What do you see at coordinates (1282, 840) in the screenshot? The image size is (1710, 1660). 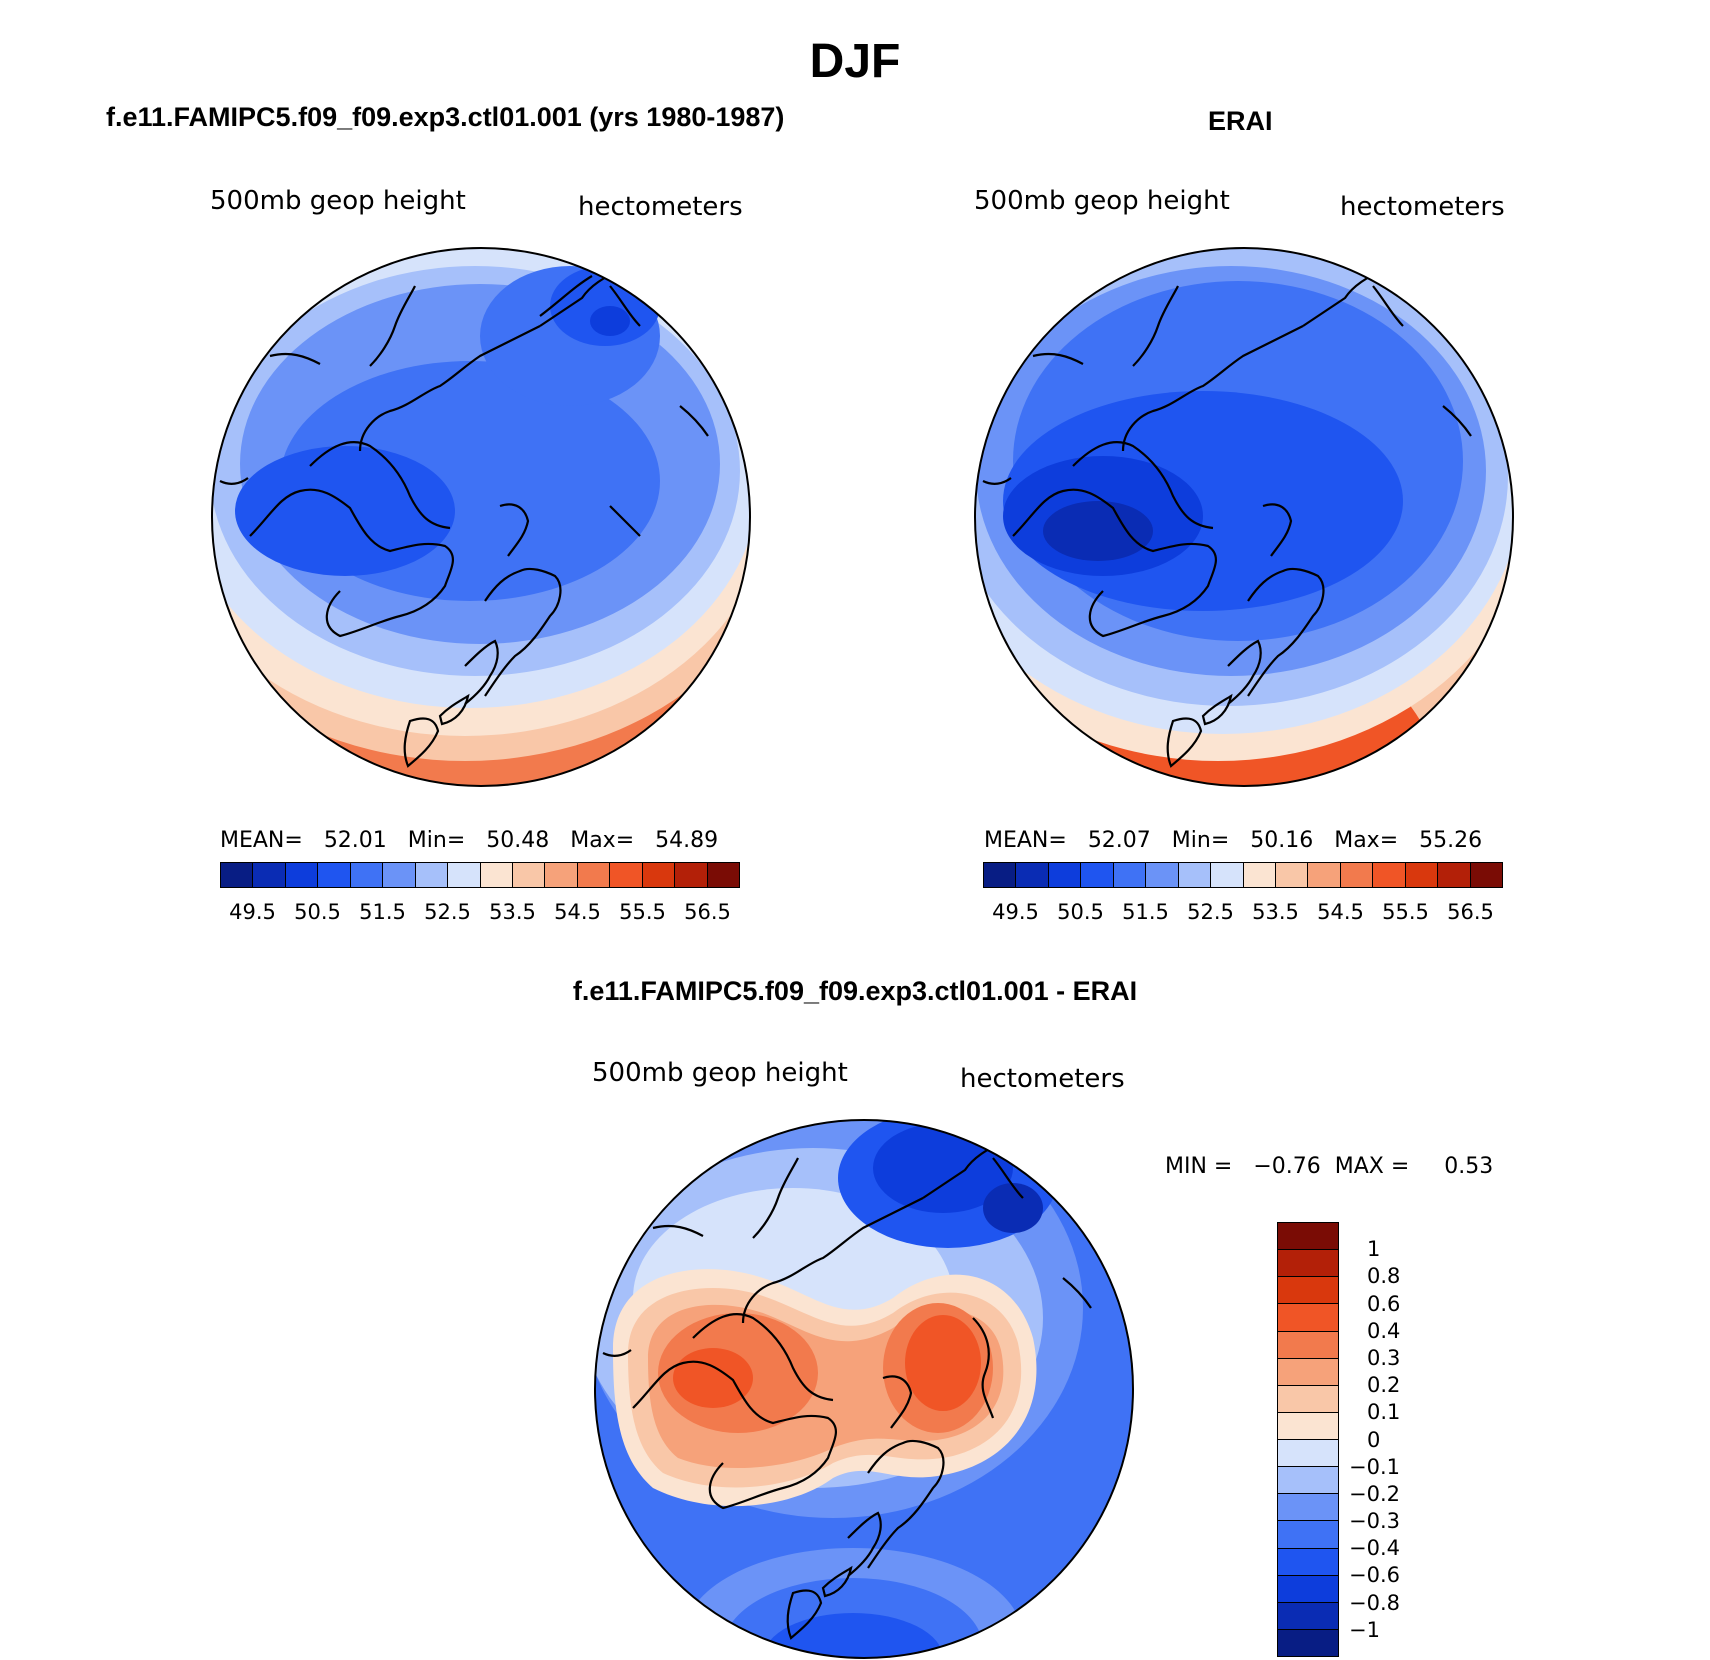 I see `panel-2-min-value: 50.16` at bounding box center [1282, 840].